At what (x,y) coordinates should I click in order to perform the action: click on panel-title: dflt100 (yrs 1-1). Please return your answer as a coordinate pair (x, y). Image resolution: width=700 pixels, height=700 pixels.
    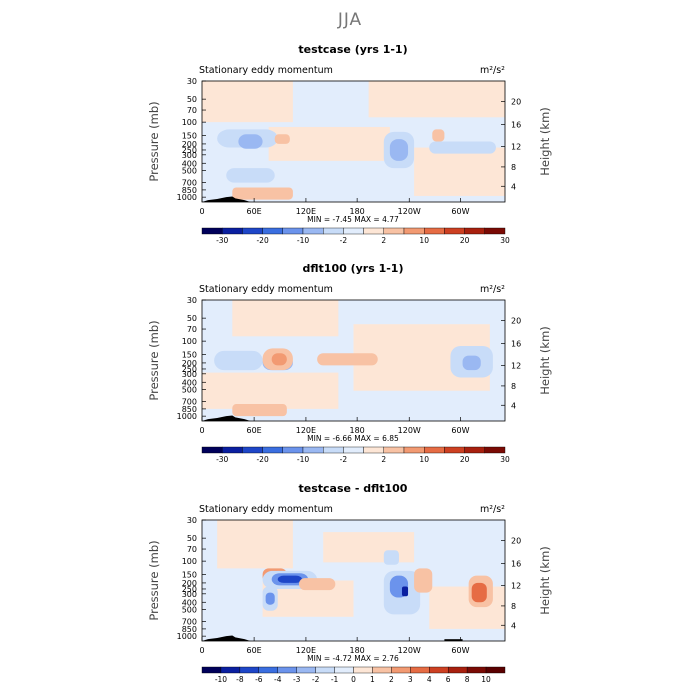
    Looking at the image, I should click on (353, 268).